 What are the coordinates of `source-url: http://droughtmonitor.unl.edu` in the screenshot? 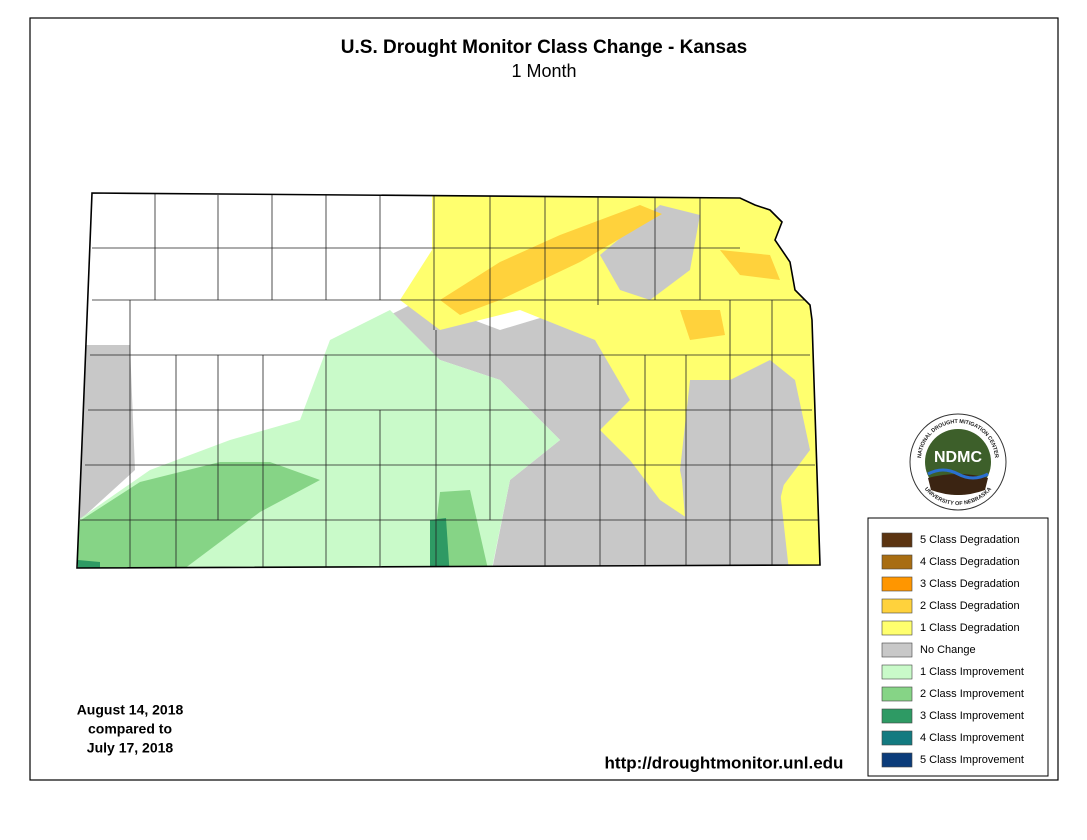 It's located at (724, 762).